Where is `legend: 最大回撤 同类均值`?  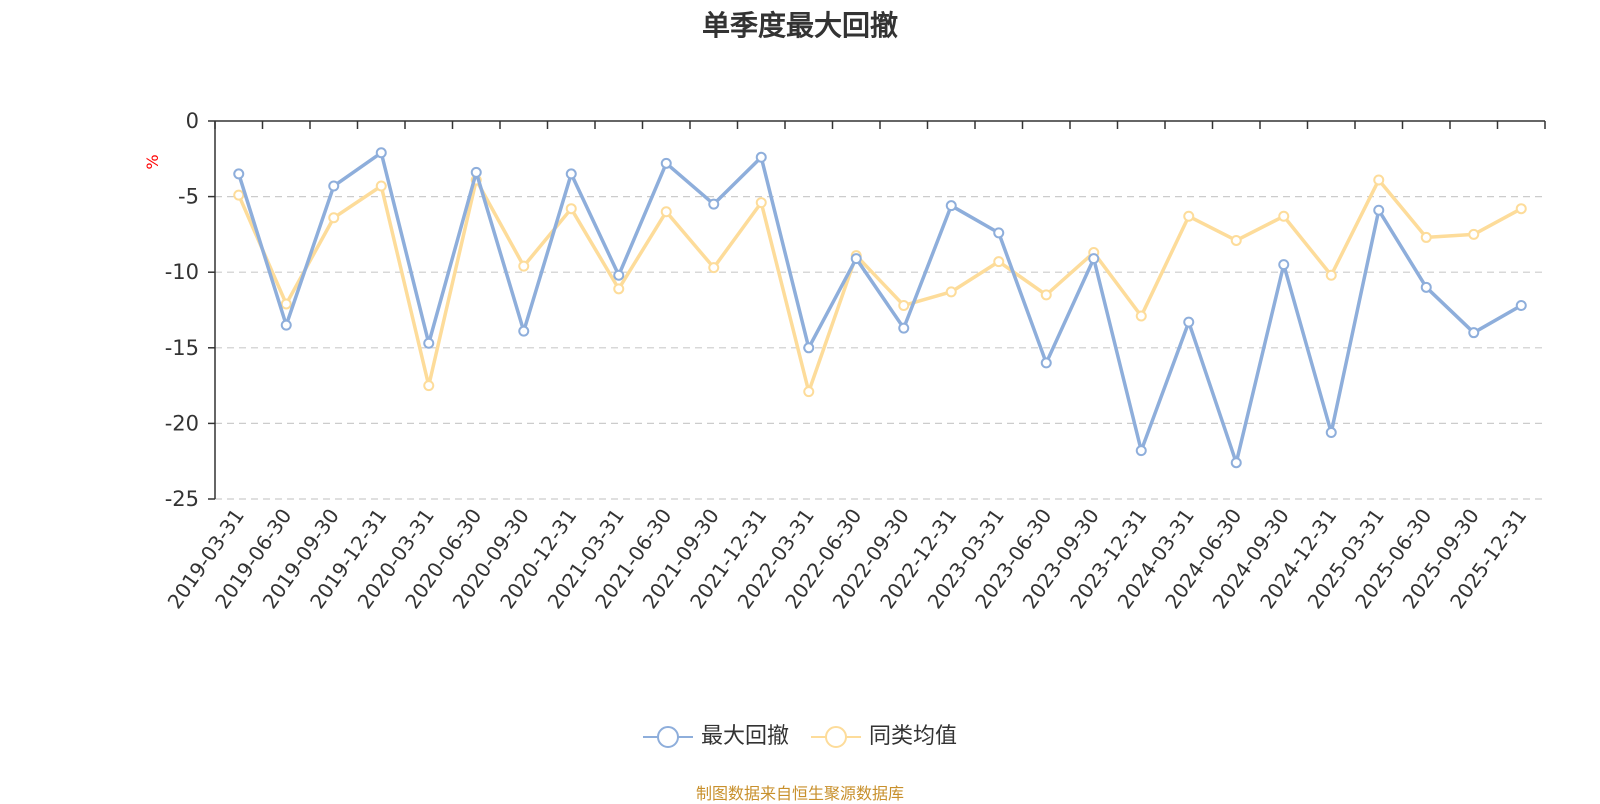
legend: 最大回撤 同类均值 is located at coordinates (800, 737).